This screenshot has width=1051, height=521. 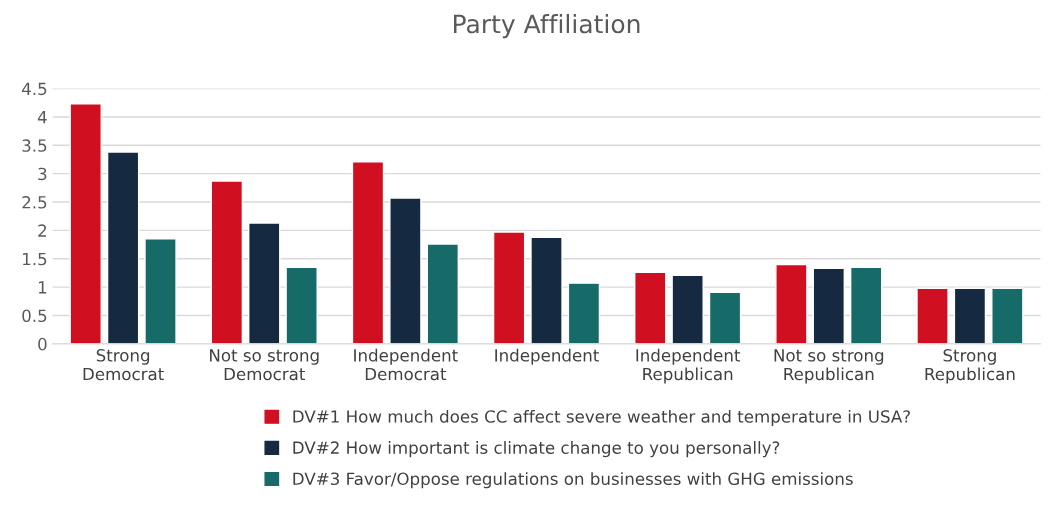 What do you see at coordinates (547, 356) in the screenshot?
I see `x-tick-label: Independent` at bounding box center [547, 356].